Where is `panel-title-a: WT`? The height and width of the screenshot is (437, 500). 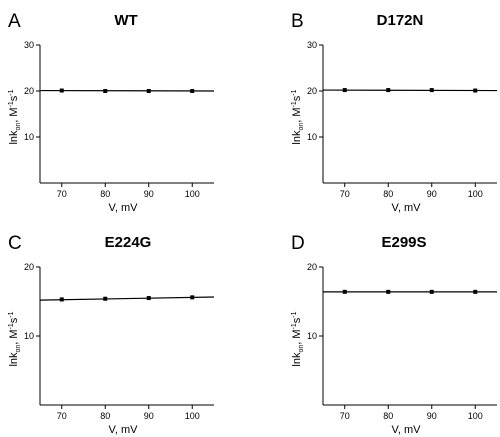 panel-title-a: WT is located at coordinates (125, 20).